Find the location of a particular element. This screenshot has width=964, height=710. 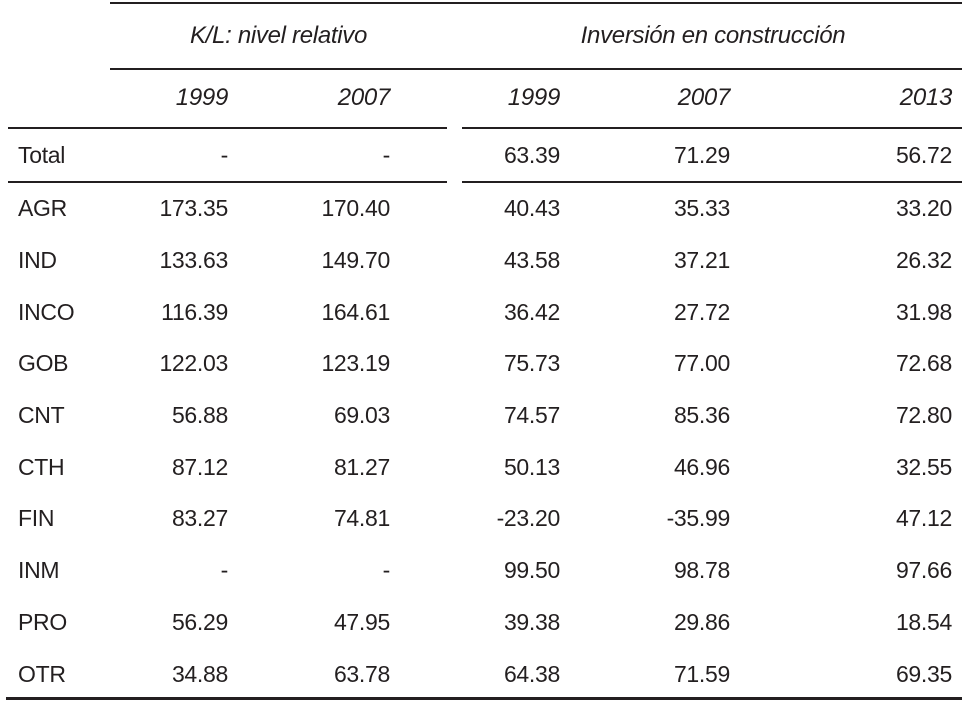

value-cell: 34.88 is located at coordinates (199, 673).